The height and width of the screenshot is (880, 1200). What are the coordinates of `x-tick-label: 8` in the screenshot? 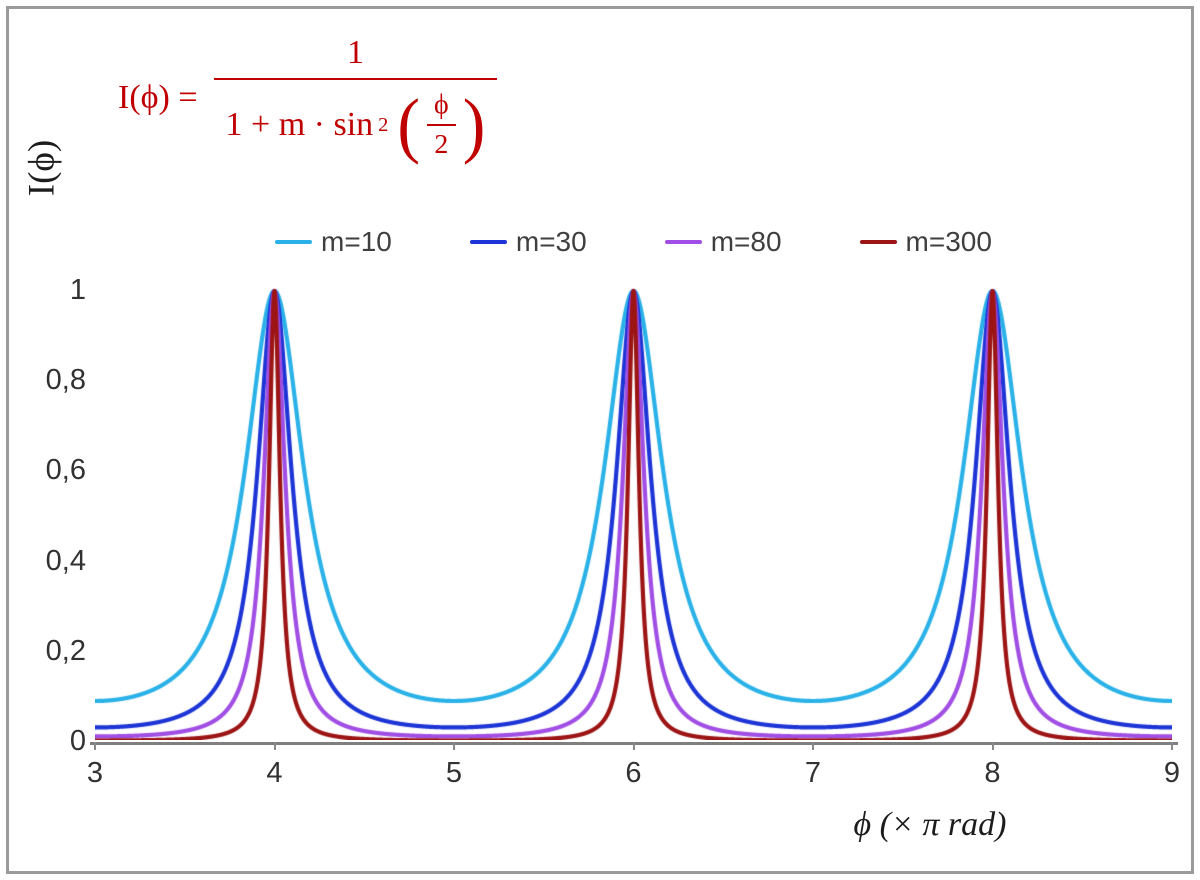 It's located at (992, 773).